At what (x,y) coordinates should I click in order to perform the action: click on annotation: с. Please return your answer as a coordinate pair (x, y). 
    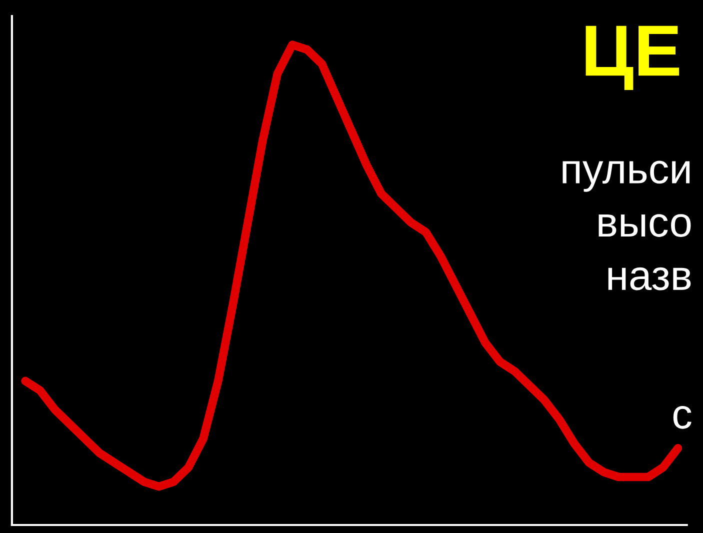
    Looking at the image, I should click on (682, 417).